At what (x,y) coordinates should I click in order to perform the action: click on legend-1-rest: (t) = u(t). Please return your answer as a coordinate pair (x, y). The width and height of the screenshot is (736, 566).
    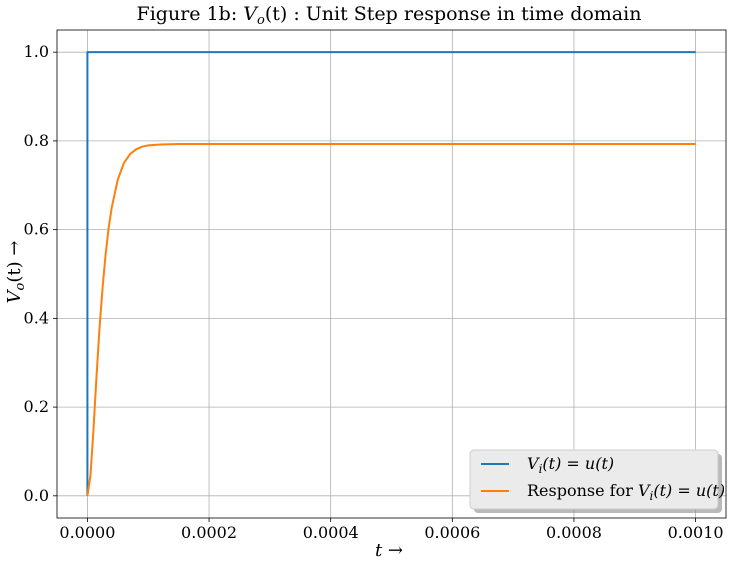
    Looking at the image, I should click on (689, 490).